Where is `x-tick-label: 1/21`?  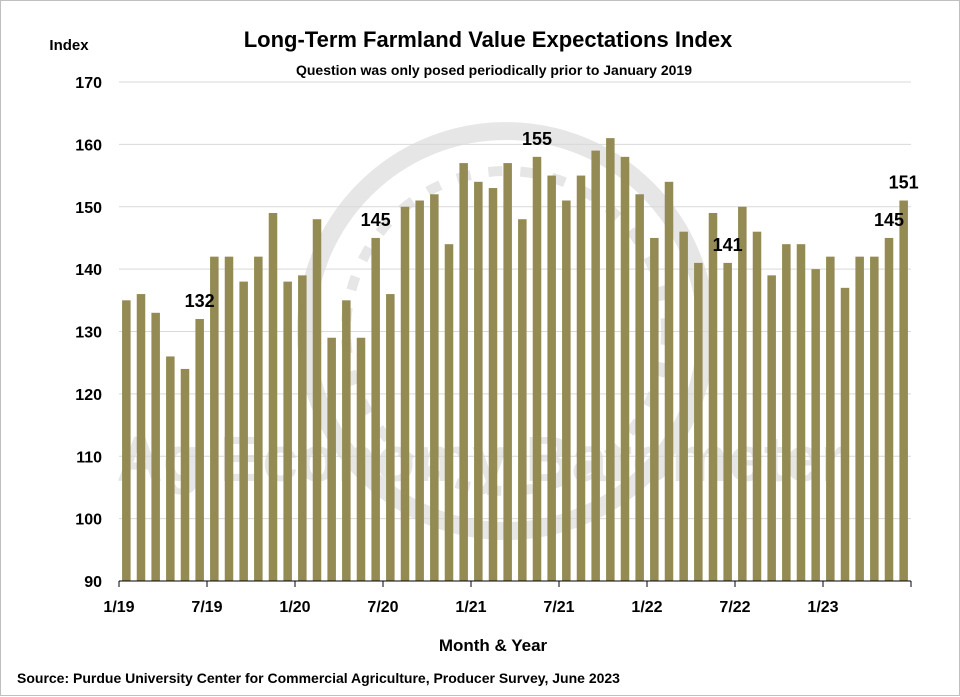
x-tick-label: 1/21 is located at coordinates (470, 607).